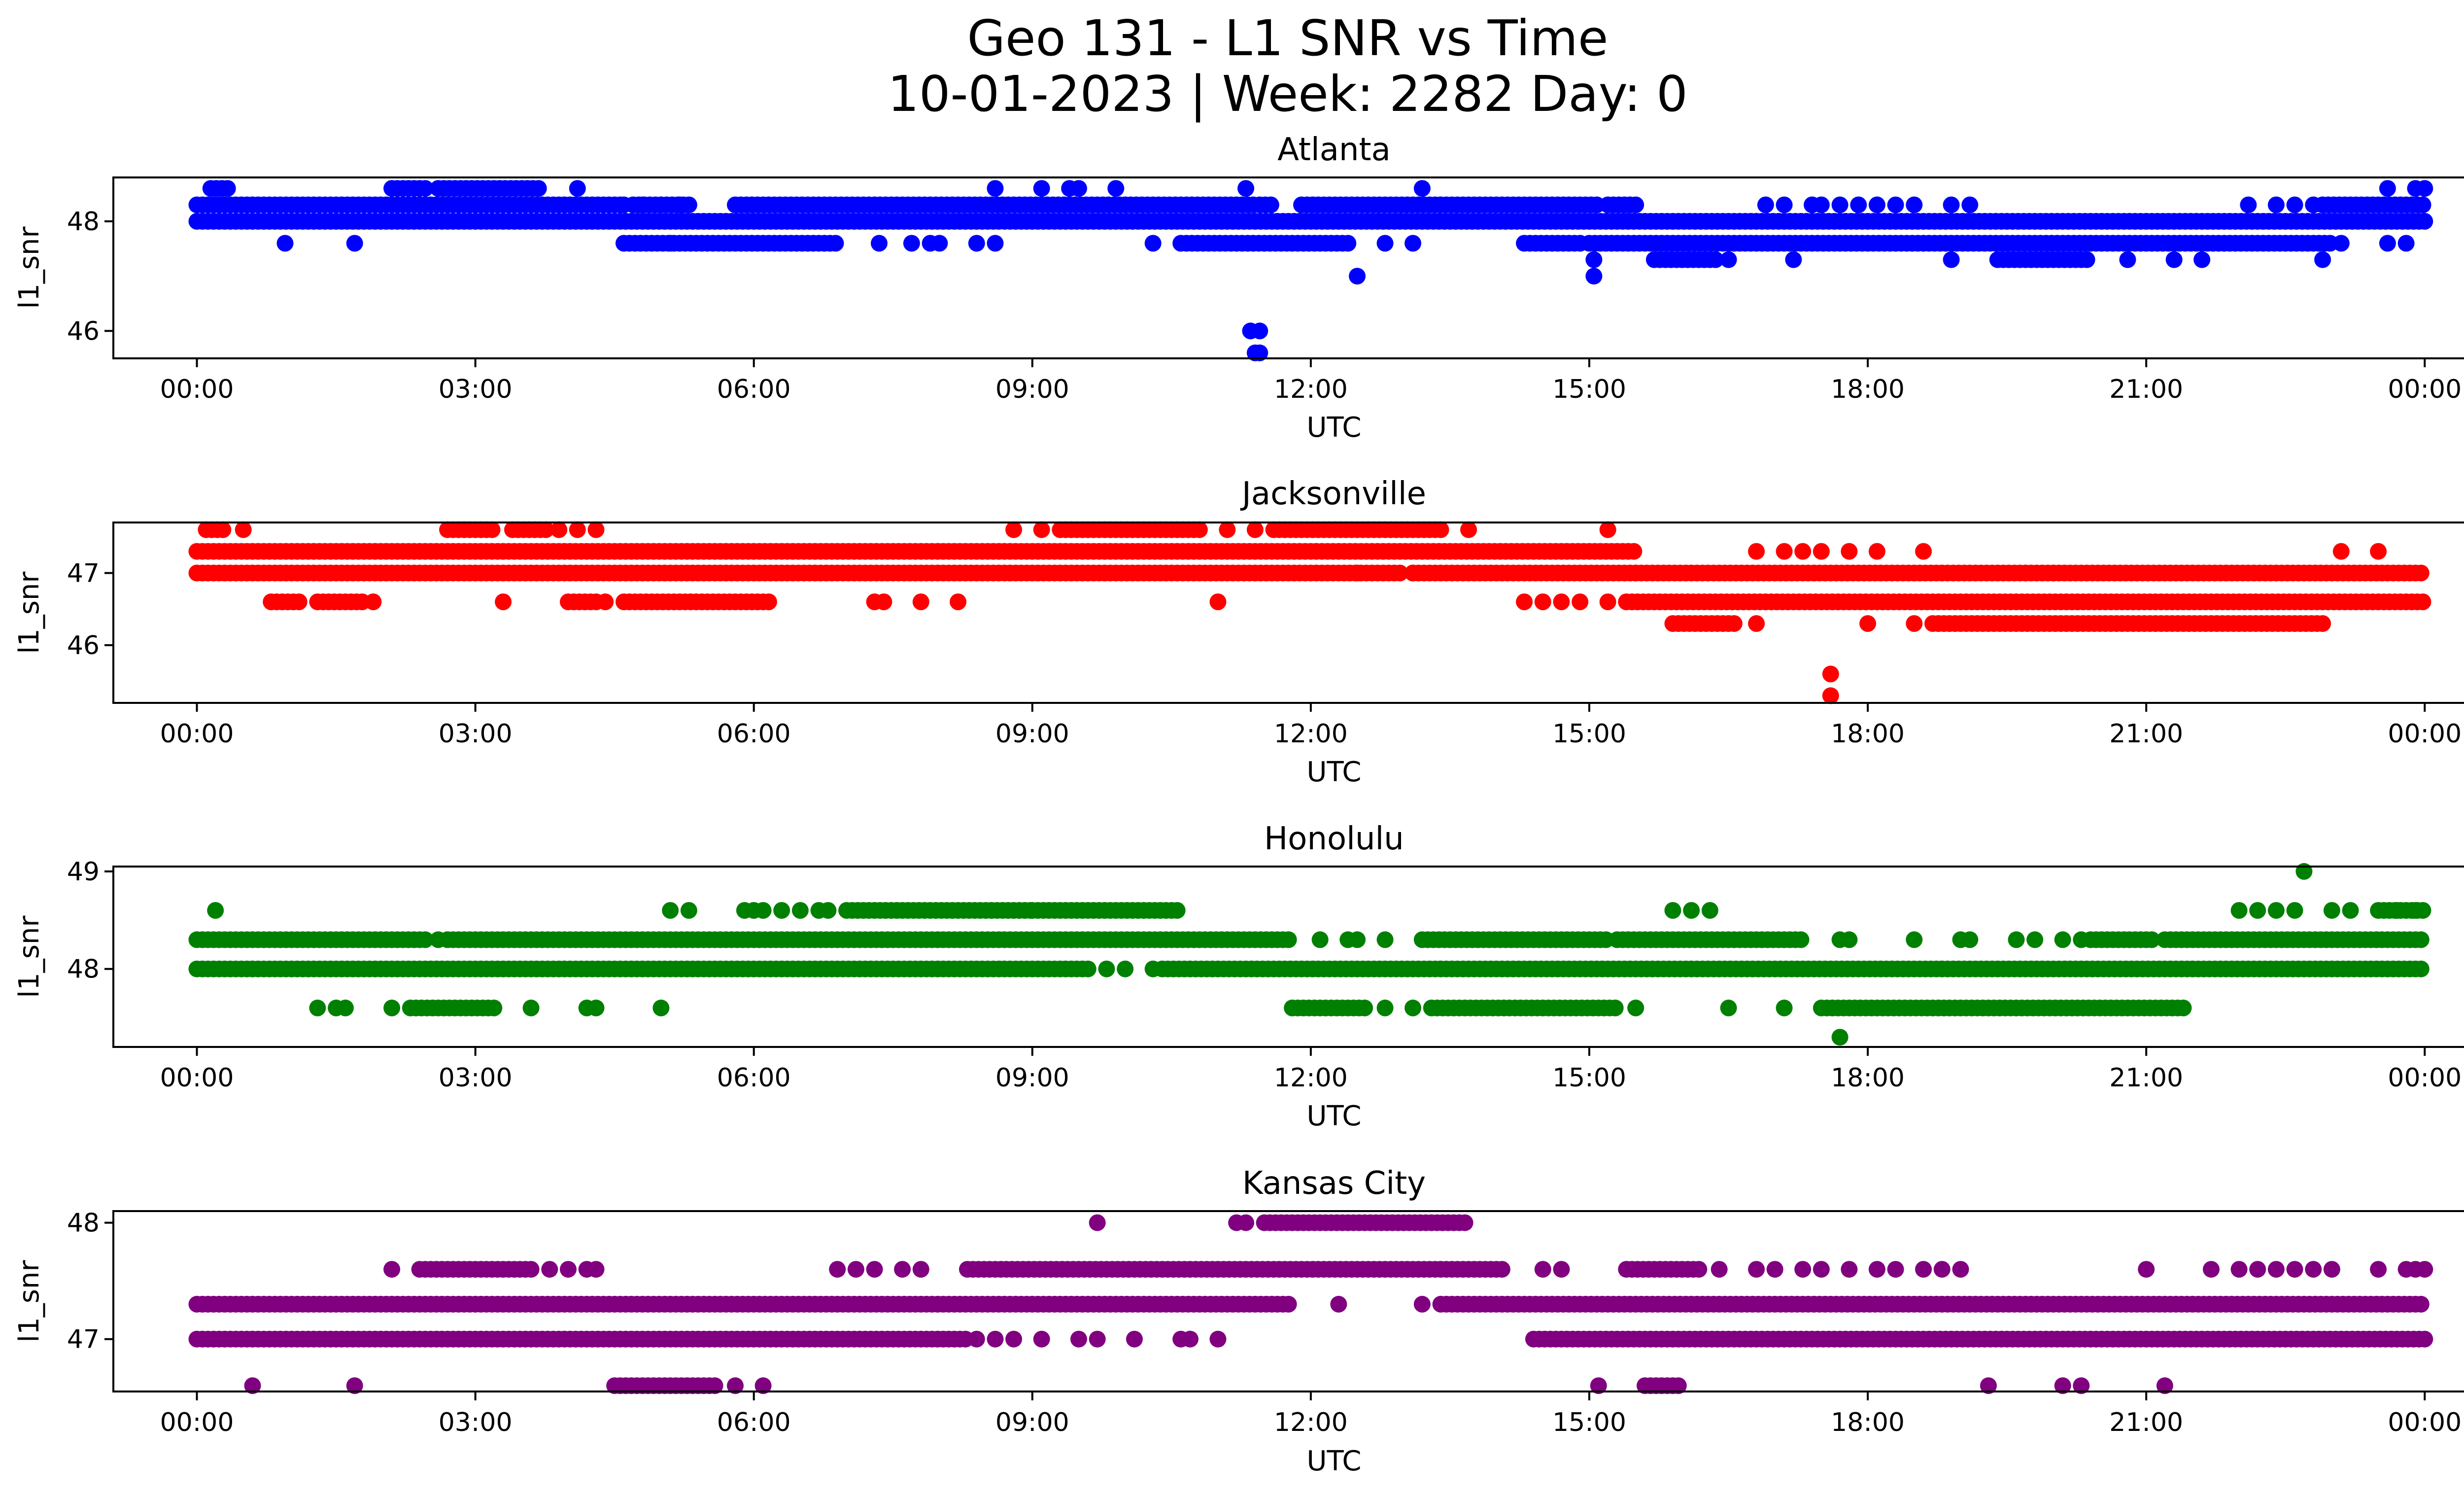 The width and height of the screenshot is (2464, 1495). What do you see at coordinates (1333, 494) in the screenshot?
I see `subplot-title: Jacksonville` at bounding box center [1333, 494].